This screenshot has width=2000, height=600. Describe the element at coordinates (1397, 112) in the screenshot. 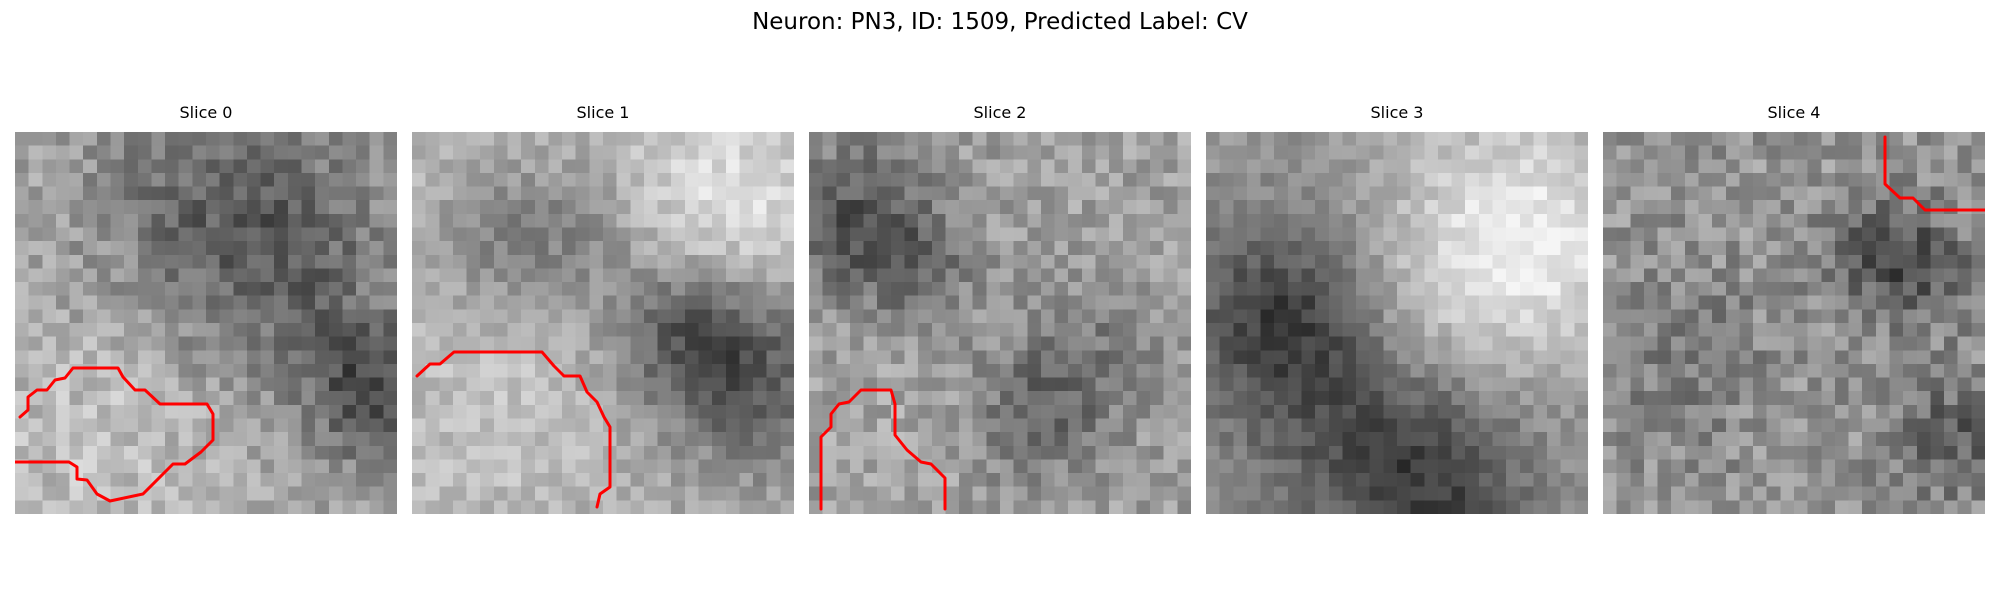

I see `slice-title: Slice 3` at that location.